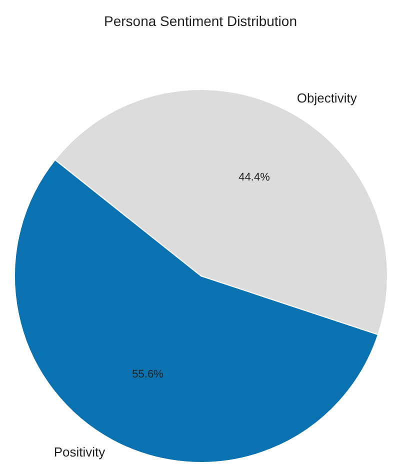  What do you see at coordinates (200, 20) in the screenshot?
I see `chart-title: Persona Sentiment Distribution` at bounding box center [200, 20].